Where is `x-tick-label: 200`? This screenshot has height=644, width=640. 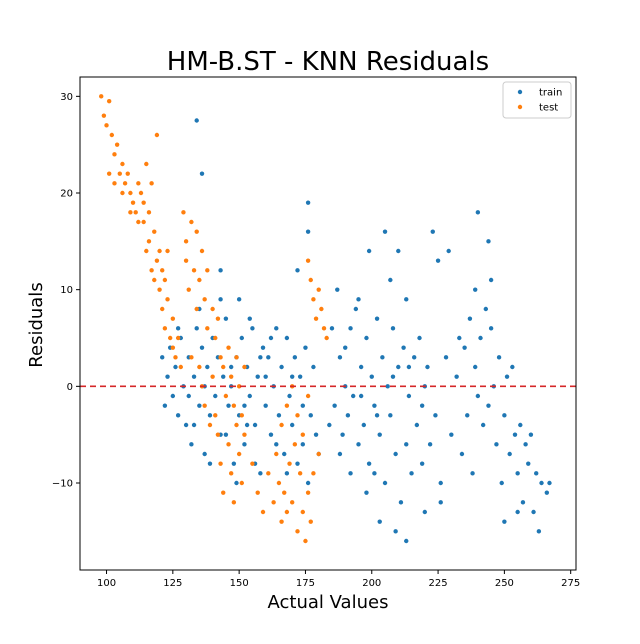 x-tick-label: 200 is located at coordinates (371, 583).